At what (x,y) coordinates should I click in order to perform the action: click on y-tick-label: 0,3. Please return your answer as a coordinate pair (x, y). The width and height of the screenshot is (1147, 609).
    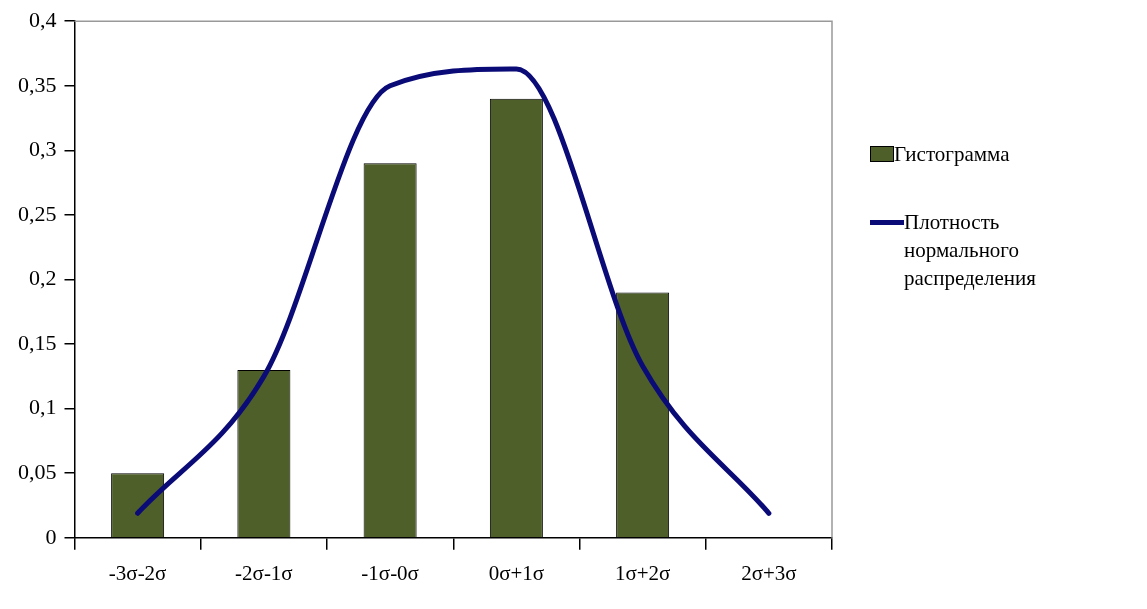
    Looking at the image, I should click on (43, 149).